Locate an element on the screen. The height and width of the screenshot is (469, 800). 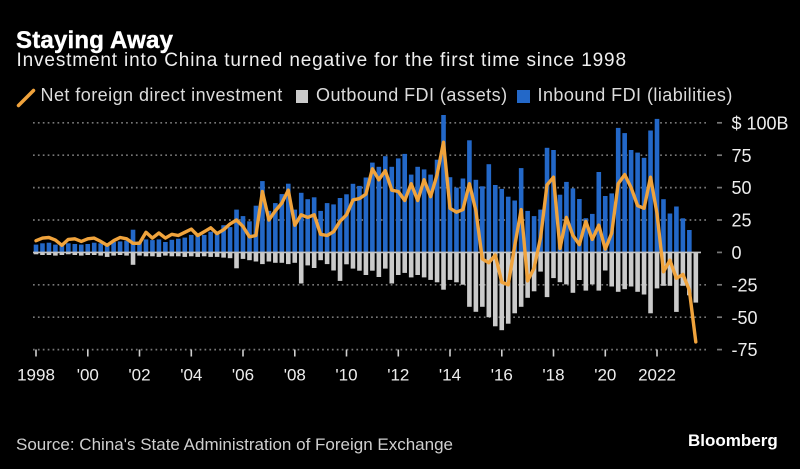
svg-text: '12 is located at coordinates (398, 375).